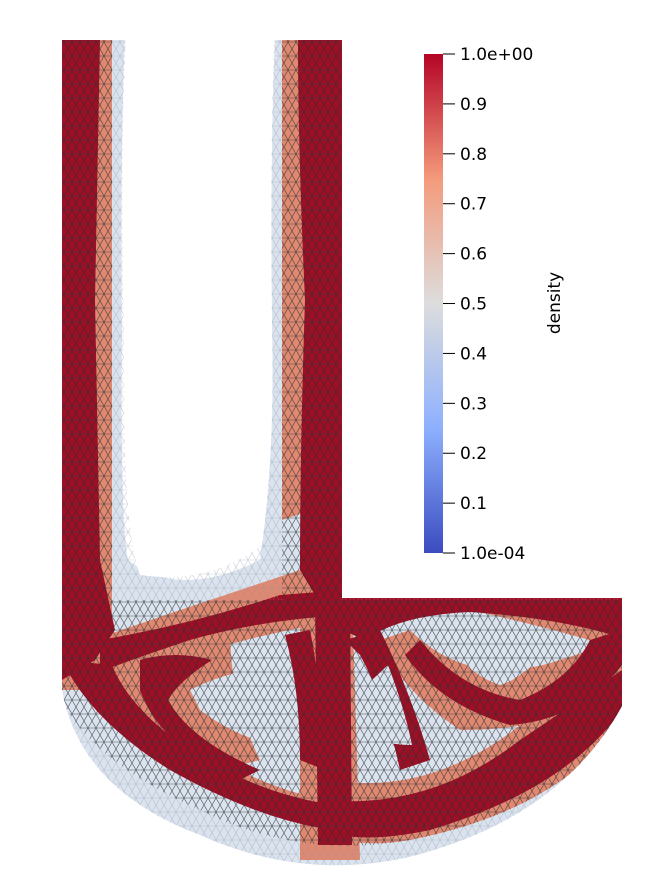 The image size is (666, 877). Describe the element at coordinates (473, 404) in the screenshot. I see `colorbar-tick-label-7: 0.3` at that location.